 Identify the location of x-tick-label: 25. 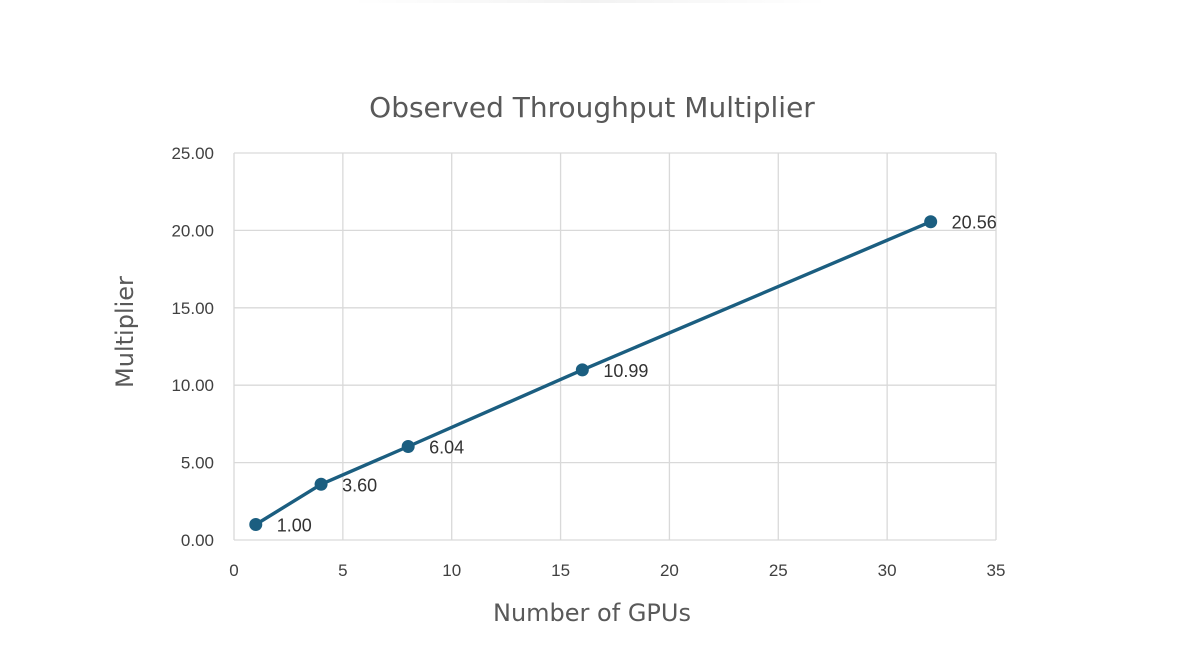
(778, 570).